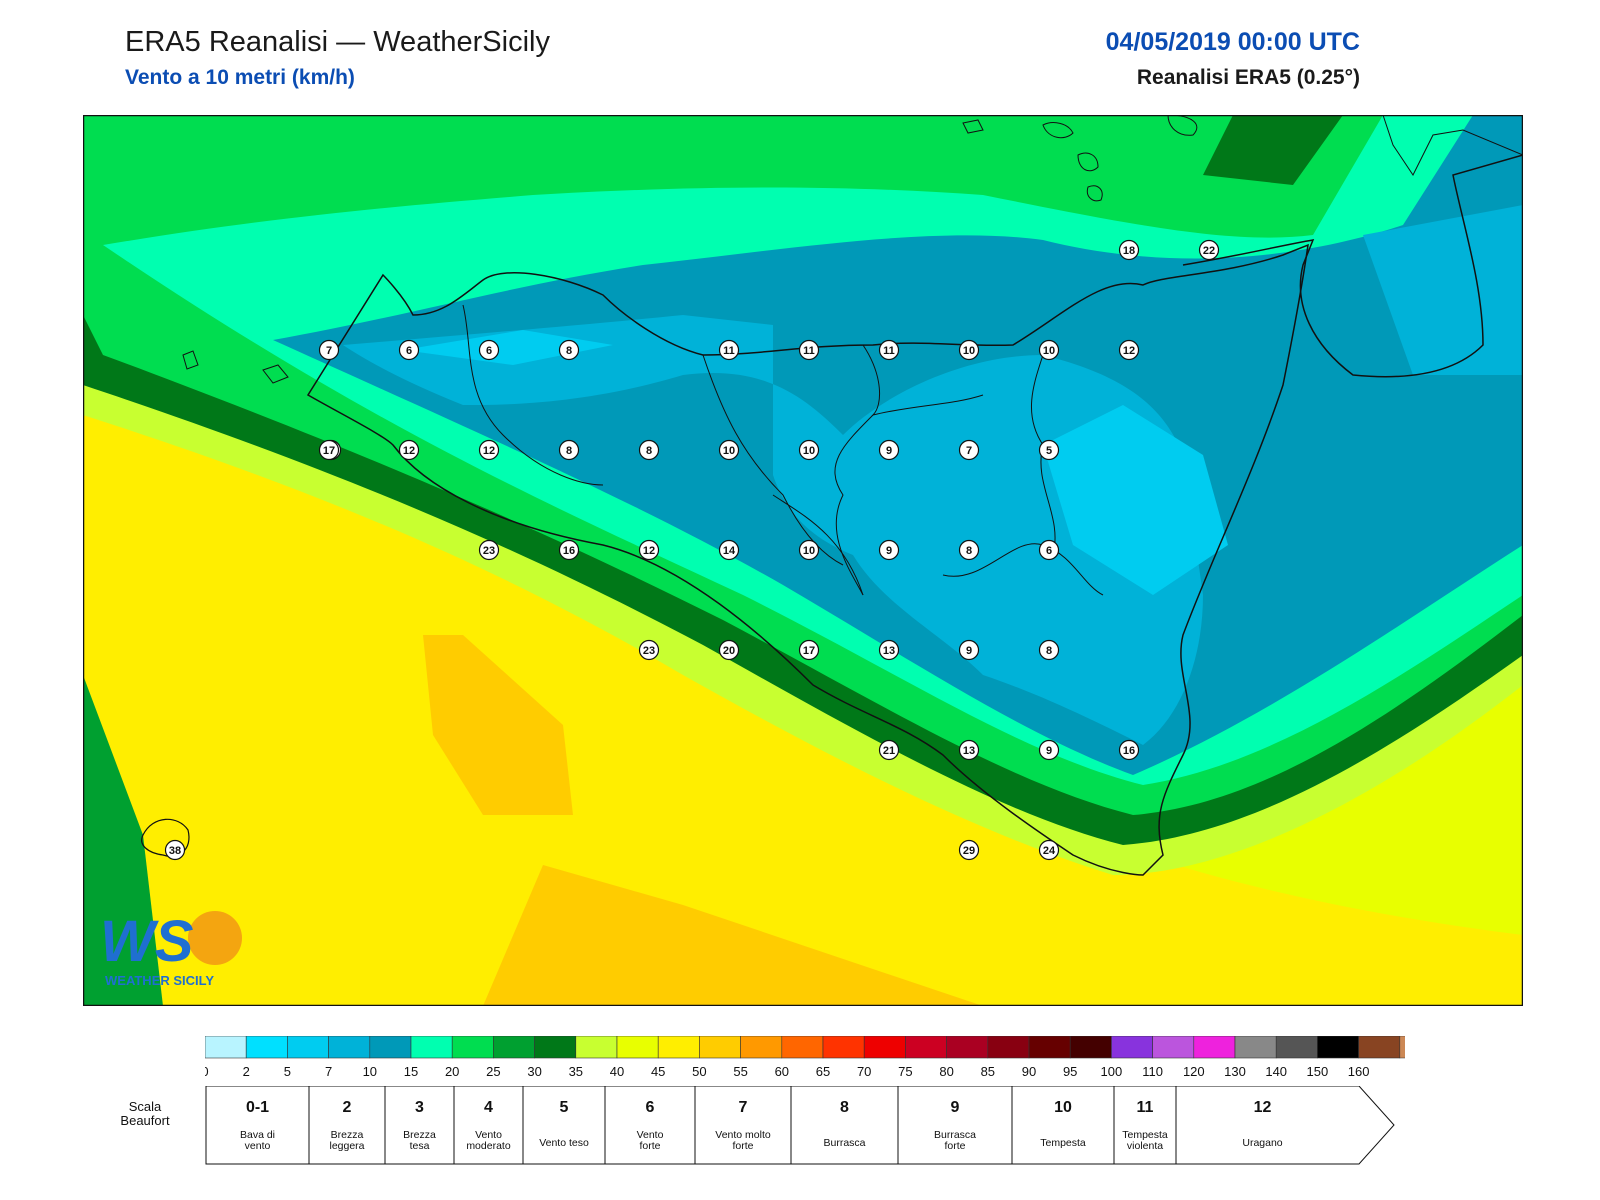 The width and height of the screenshot is (1600, 1200). Describe the element at coordinates (287, 1071) in the screenshot. I see `color-legend-tick: 5` at that location.